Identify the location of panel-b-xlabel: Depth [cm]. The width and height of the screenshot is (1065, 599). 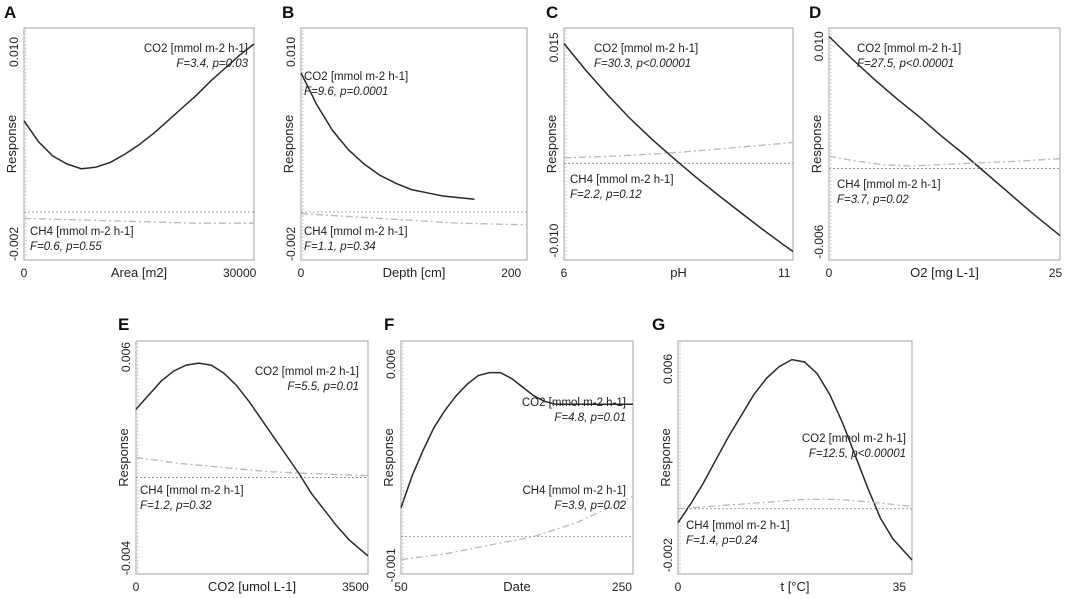
(414, 272).